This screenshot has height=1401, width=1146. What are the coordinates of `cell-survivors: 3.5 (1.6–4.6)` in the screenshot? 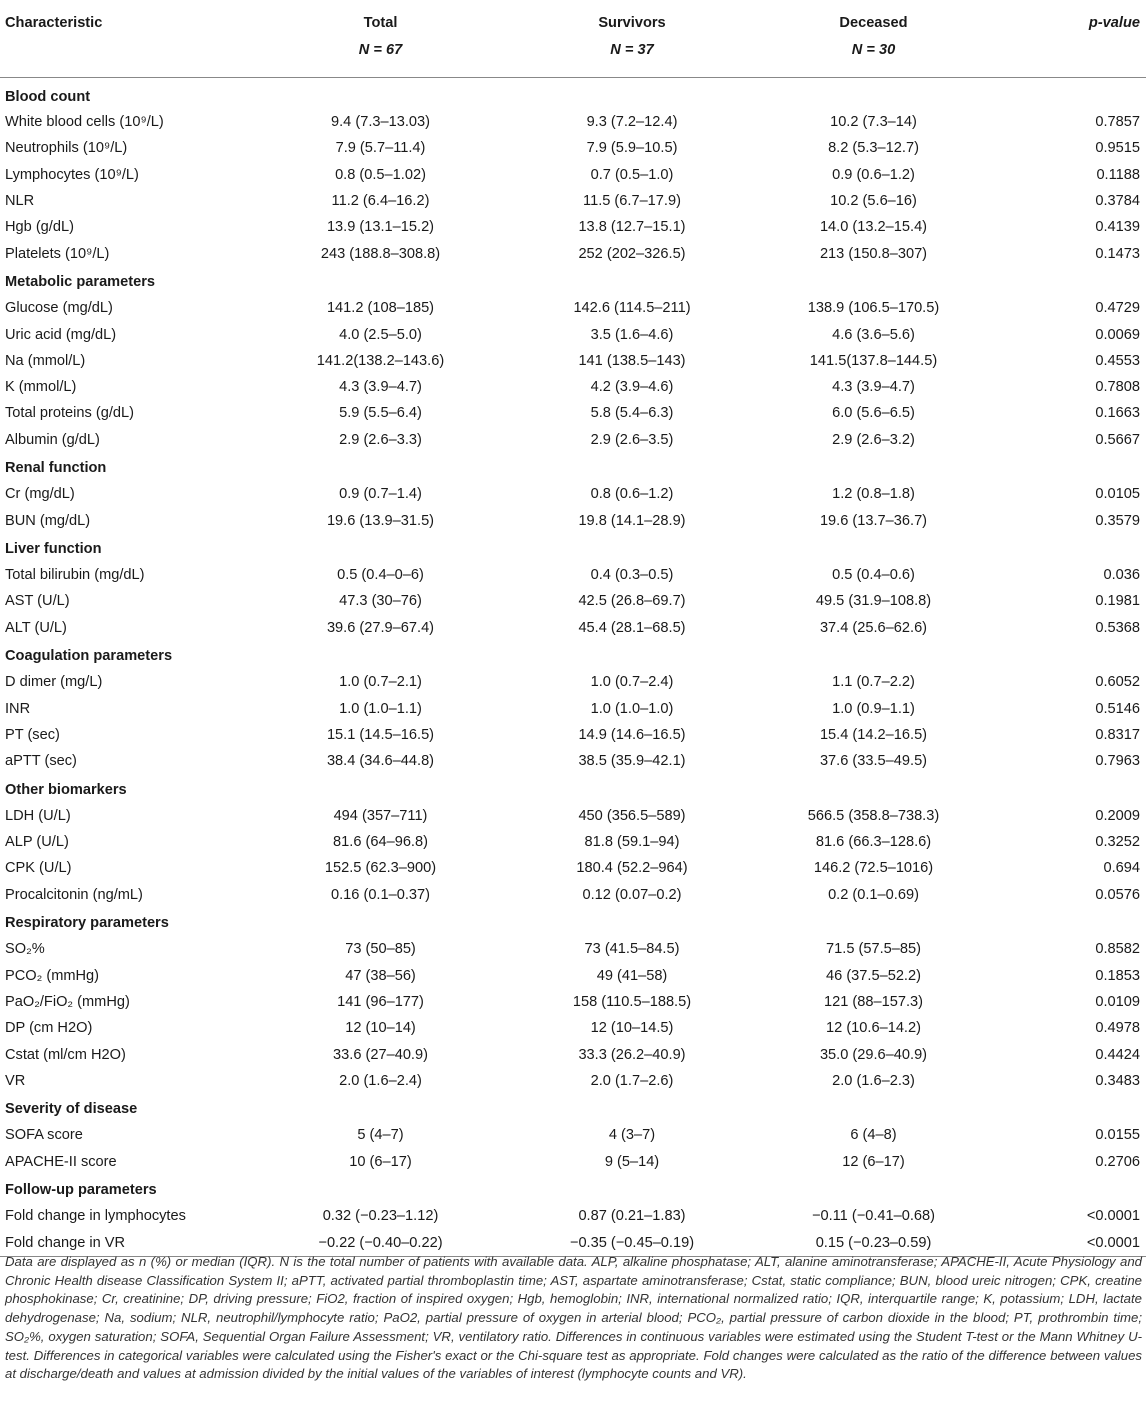 It's located at (632, 334).